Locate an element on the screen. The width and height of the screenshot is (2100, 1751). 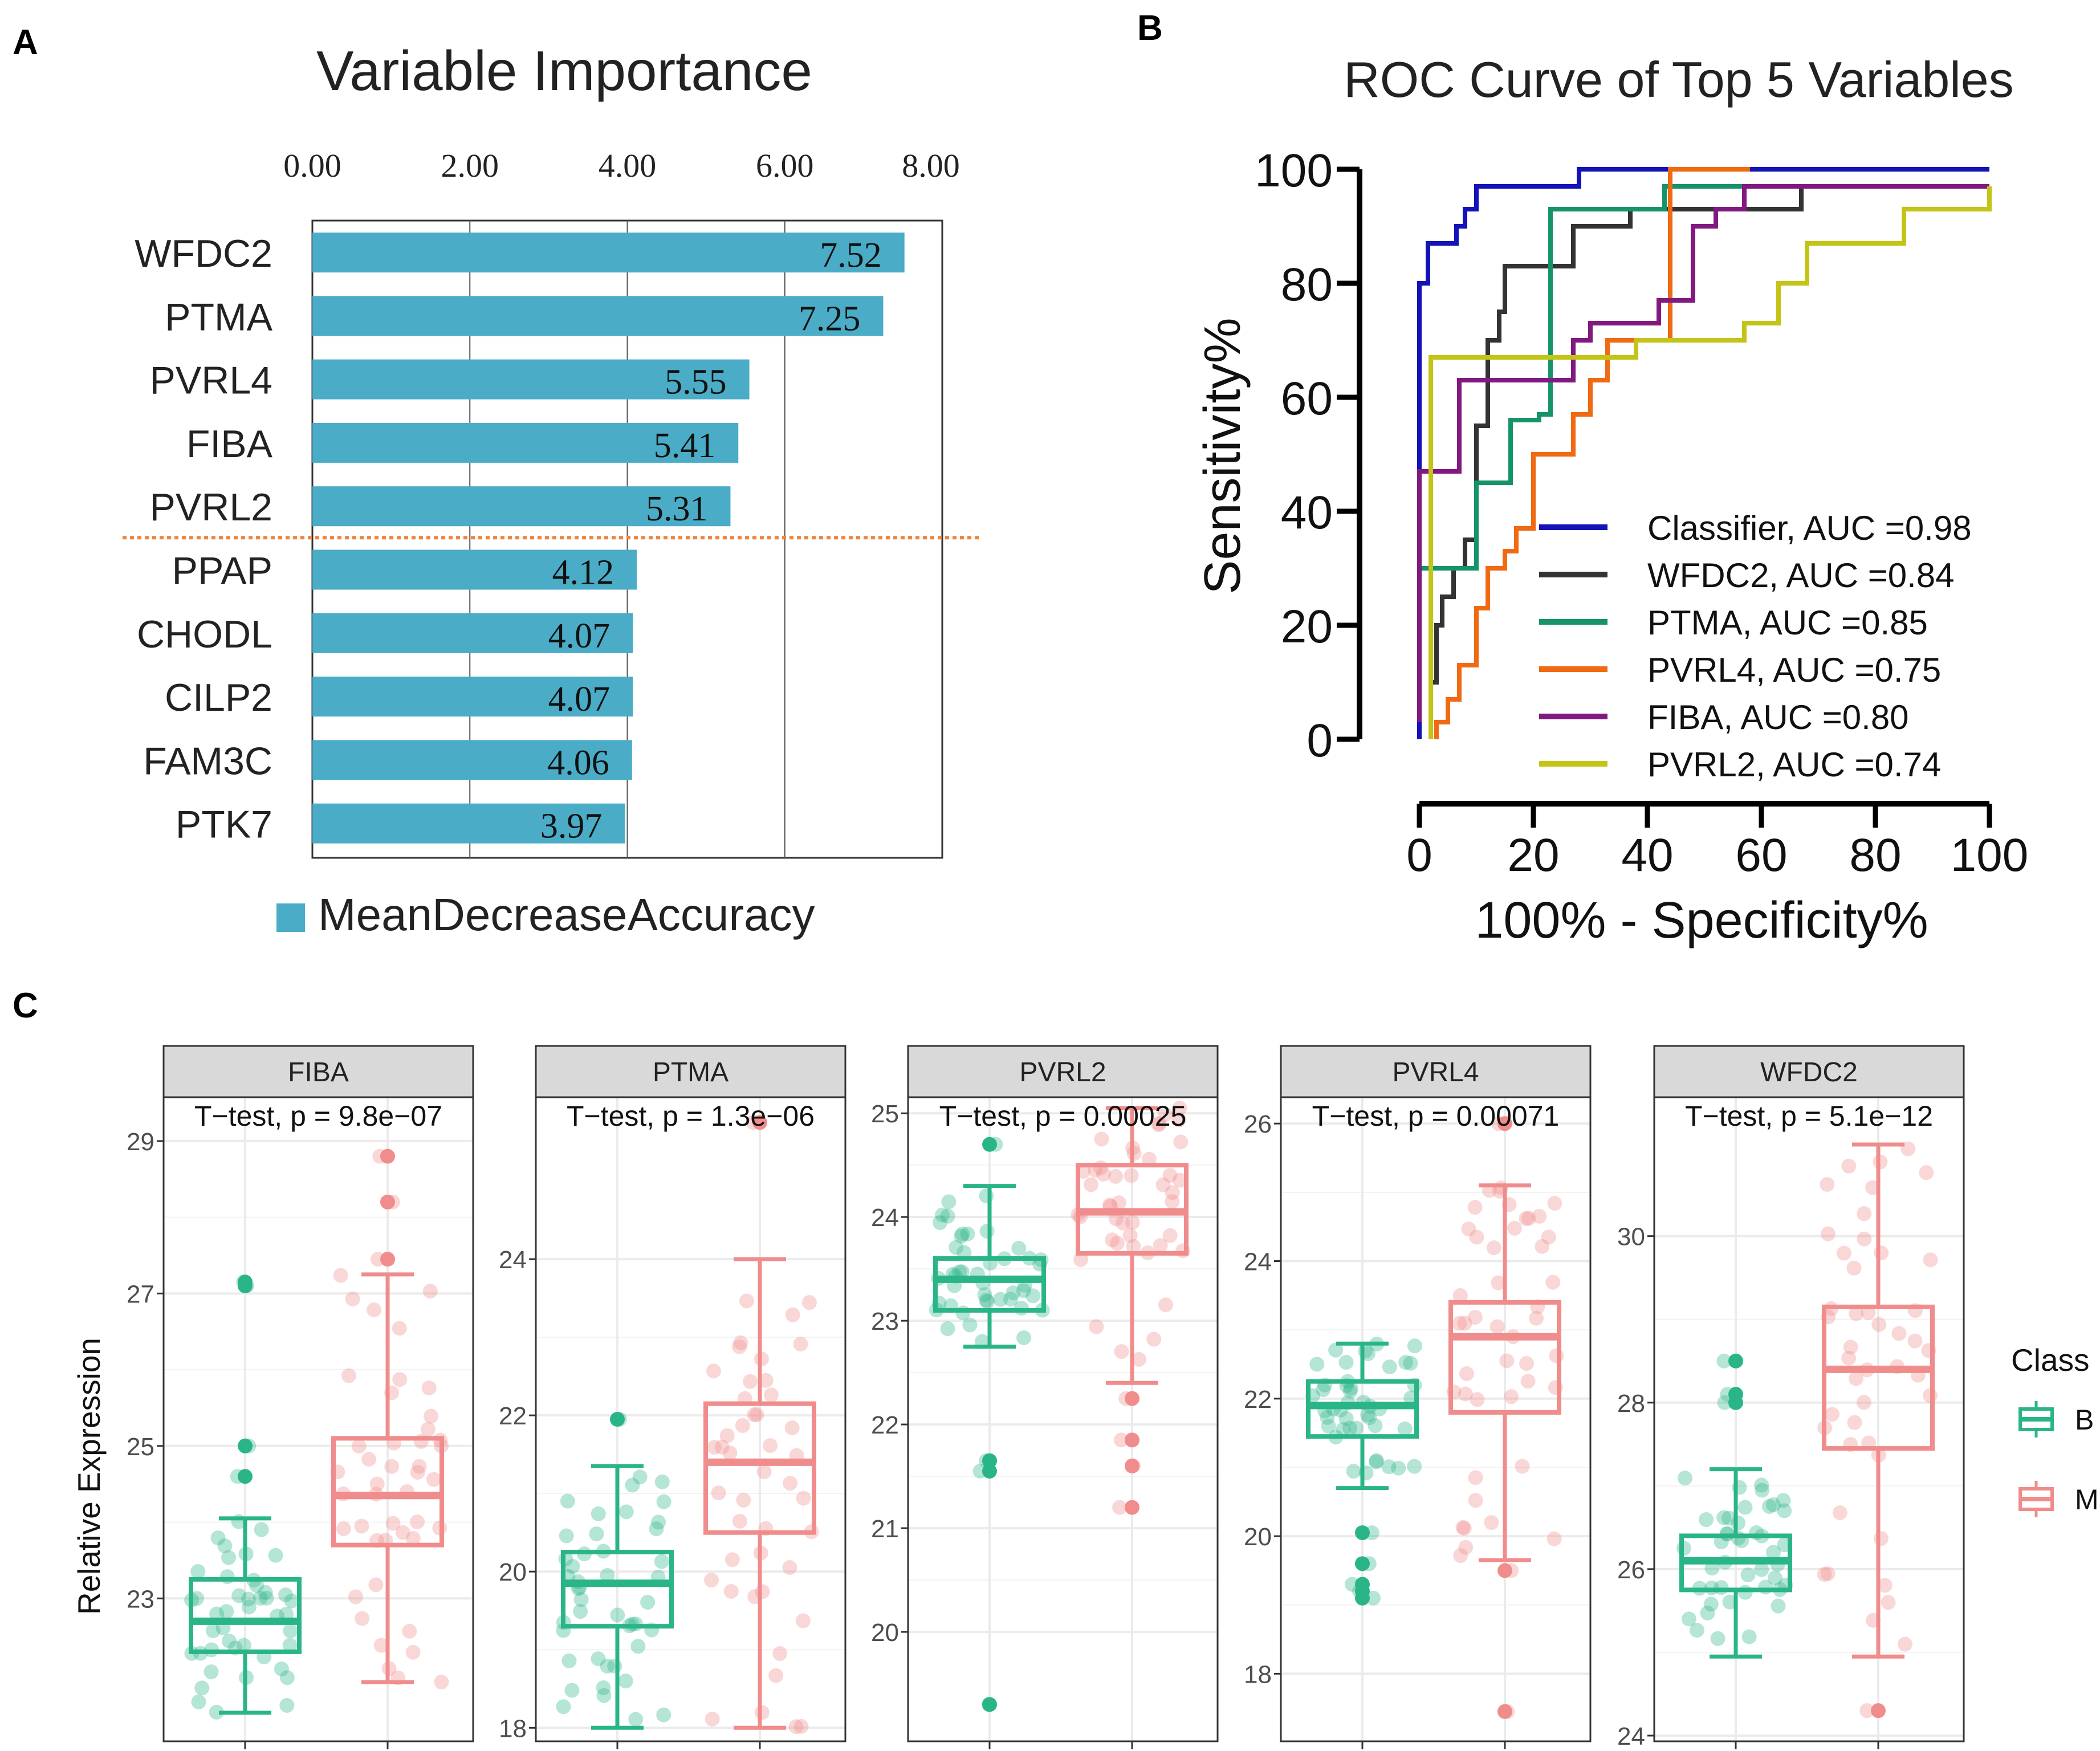
roc-y-axis-title: Sensitivity% is located at coordinates (1222, 455).